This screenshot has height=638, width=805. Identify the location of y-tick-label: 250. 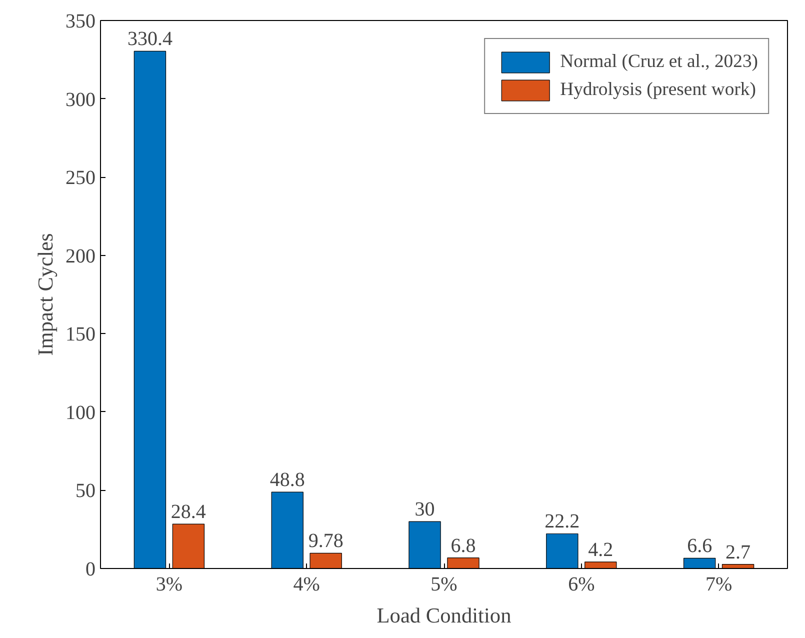
(81, 178).